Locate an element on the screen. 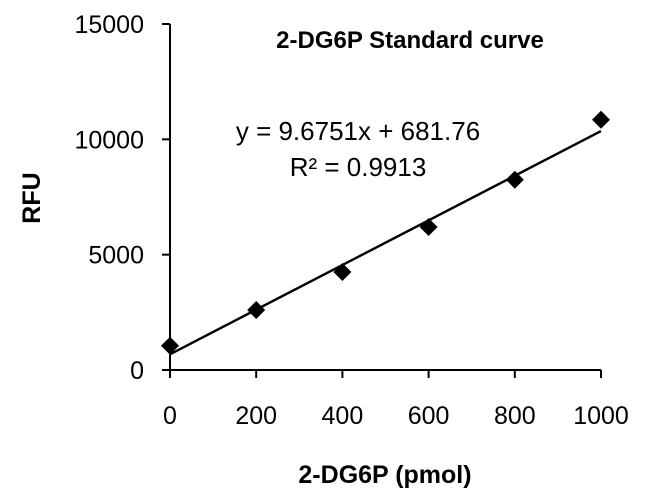  chart-title: 2-DG6P Standard curve is located at coordinates (410, 40).